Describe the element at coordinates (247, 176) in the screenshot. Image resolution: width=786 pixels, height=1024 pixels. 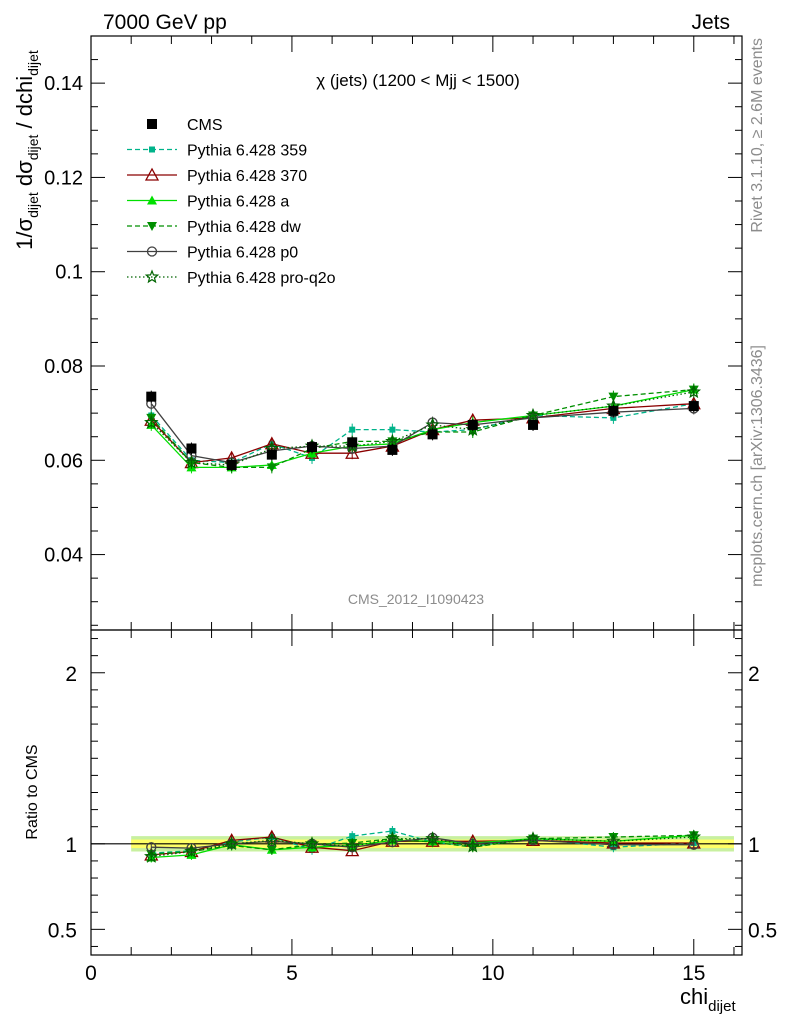
I see `legend-label: Pythia 6.428 370` at that location.